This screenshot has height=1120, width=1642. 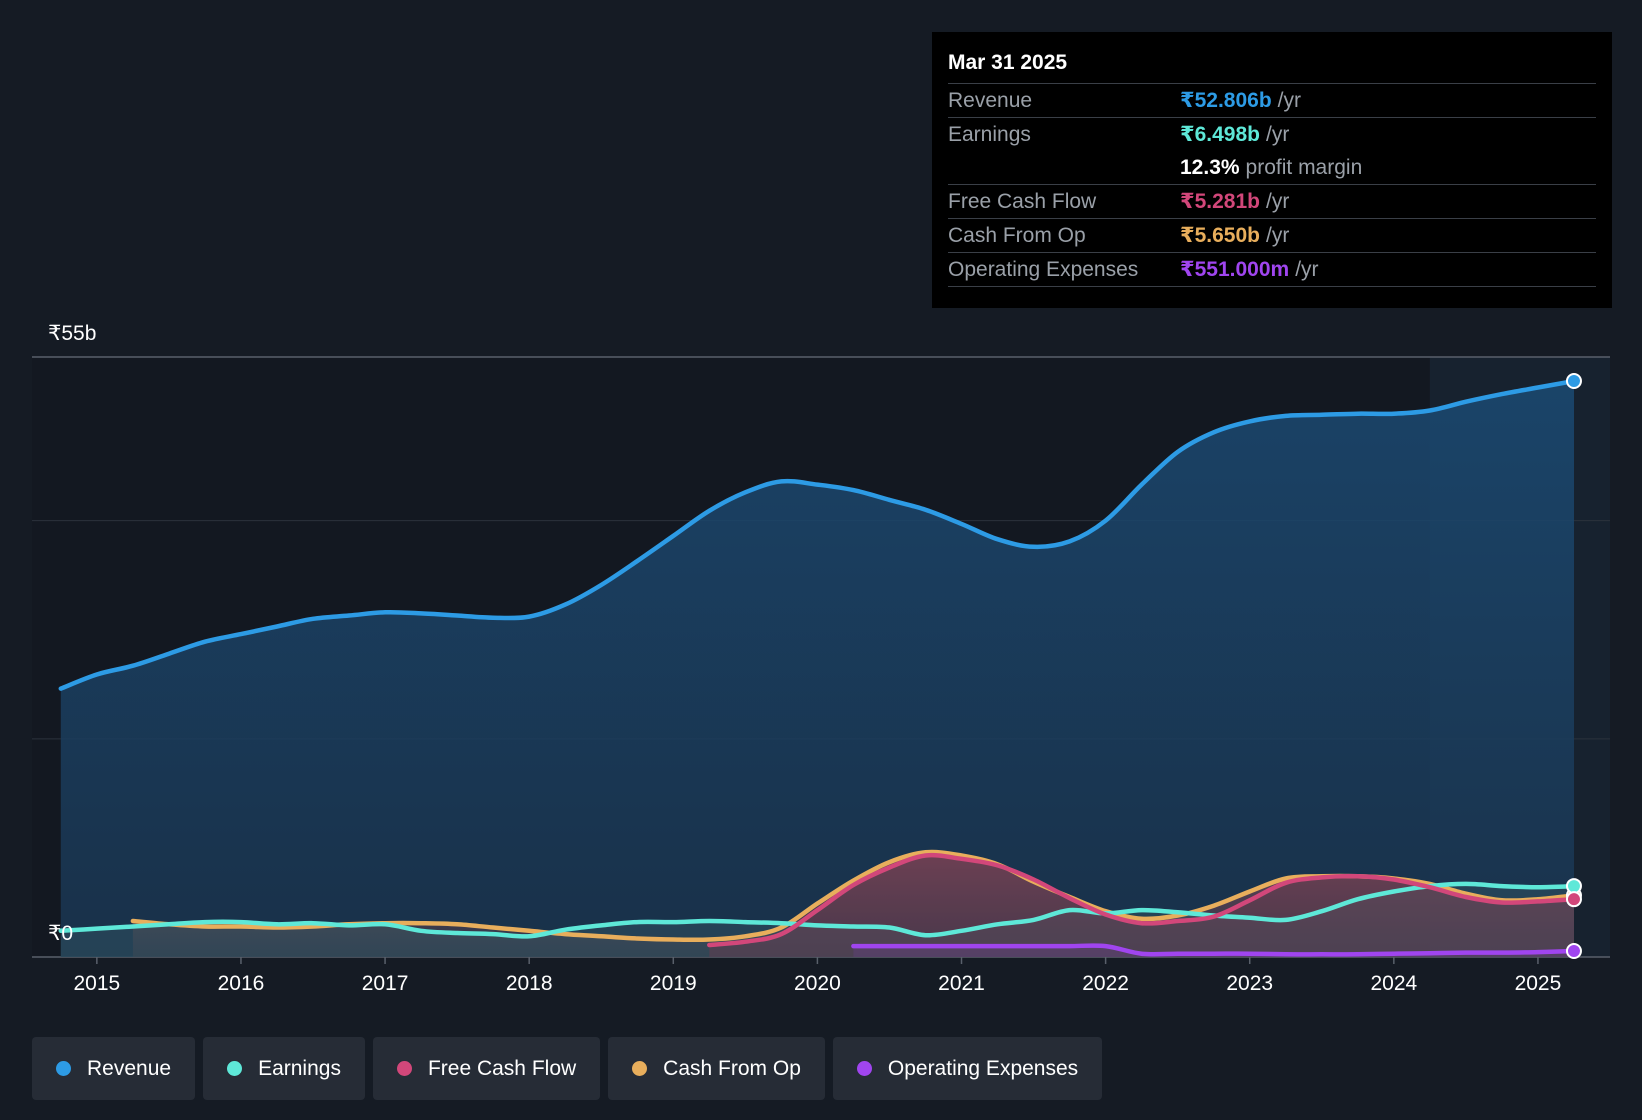 I want to click on cash-from-op-dot-icon, so click(x=640, y=1068).